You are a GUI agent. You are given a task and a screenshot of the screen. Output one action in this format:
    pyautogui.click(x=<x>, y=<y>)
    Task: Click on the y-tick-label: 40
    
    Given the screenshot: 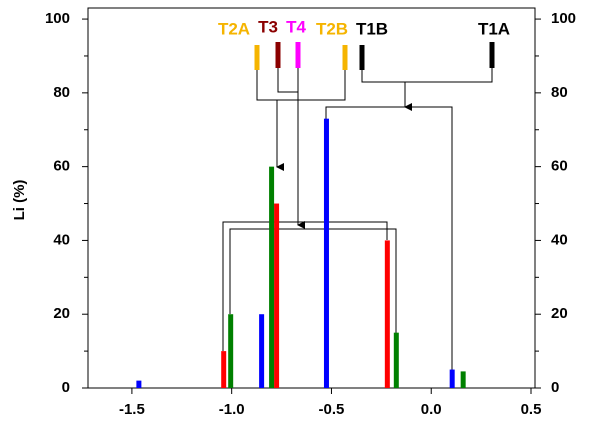 What is the action you would take?
    pyautogui.click(x=61, y=239)
    